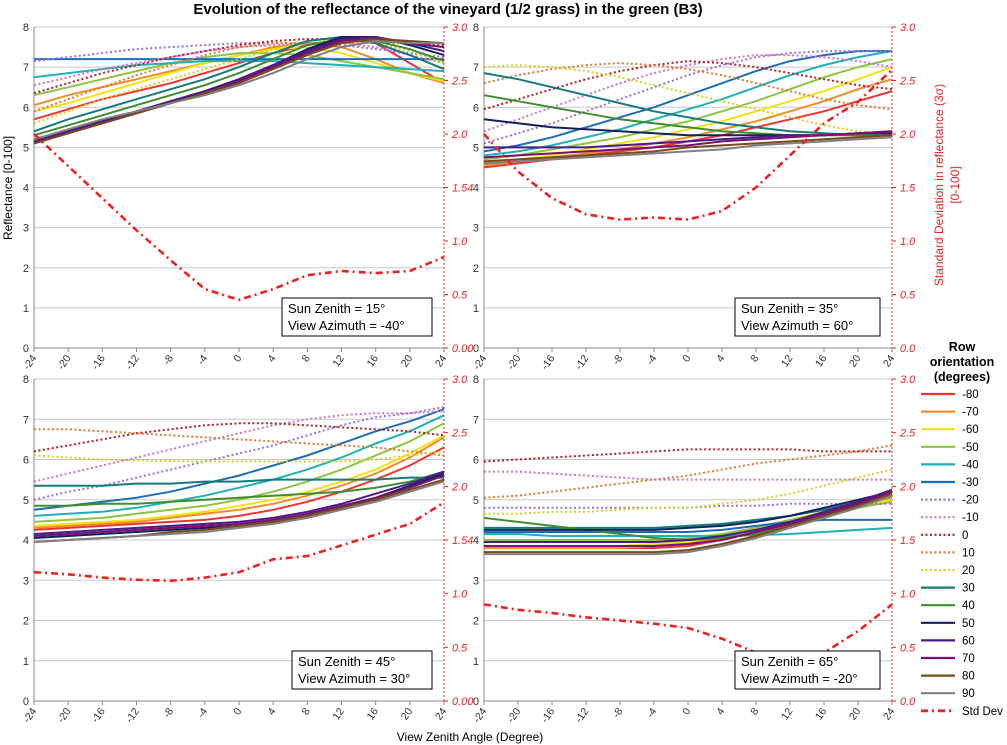 This screenshot has height=745, width=1007. I want to click on x-tick-label: 4, so click(271, 359).